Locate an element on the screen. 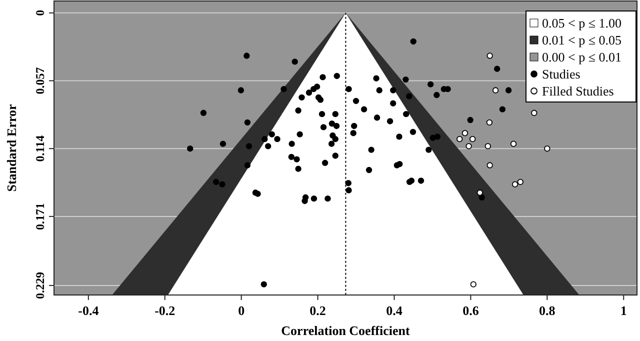 This screenshot has height=341, width=640. band-label: 0.00 < p ≤ 0.01 is located at coordinates (582, 57).